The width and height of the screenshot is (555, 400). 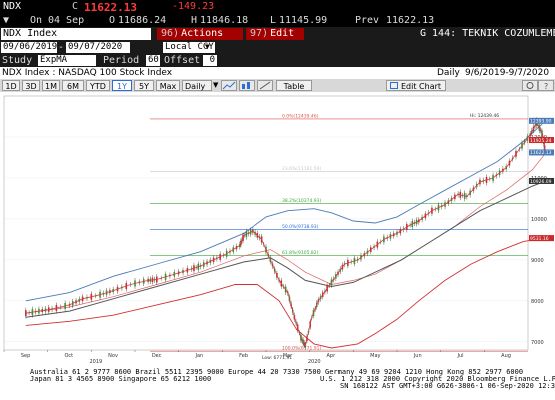 I want to click on open-value: 11686.24, so click(x=142, y=20).